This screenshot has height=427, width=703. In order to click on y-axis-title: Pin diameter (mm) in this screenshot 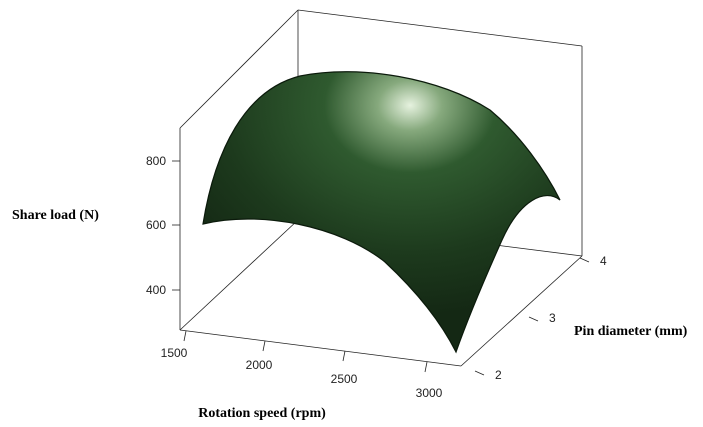, I will do `click(631, 331)`.